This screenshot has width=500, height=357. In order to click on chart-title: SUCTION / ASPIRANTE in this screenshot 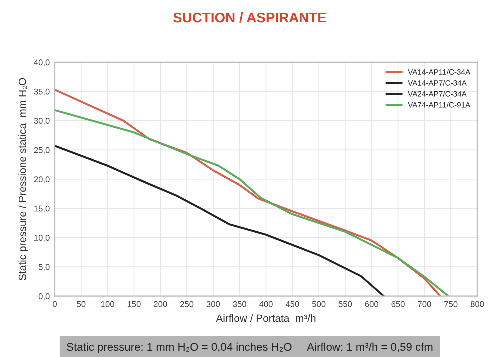, I will do `click(249, 17)`.